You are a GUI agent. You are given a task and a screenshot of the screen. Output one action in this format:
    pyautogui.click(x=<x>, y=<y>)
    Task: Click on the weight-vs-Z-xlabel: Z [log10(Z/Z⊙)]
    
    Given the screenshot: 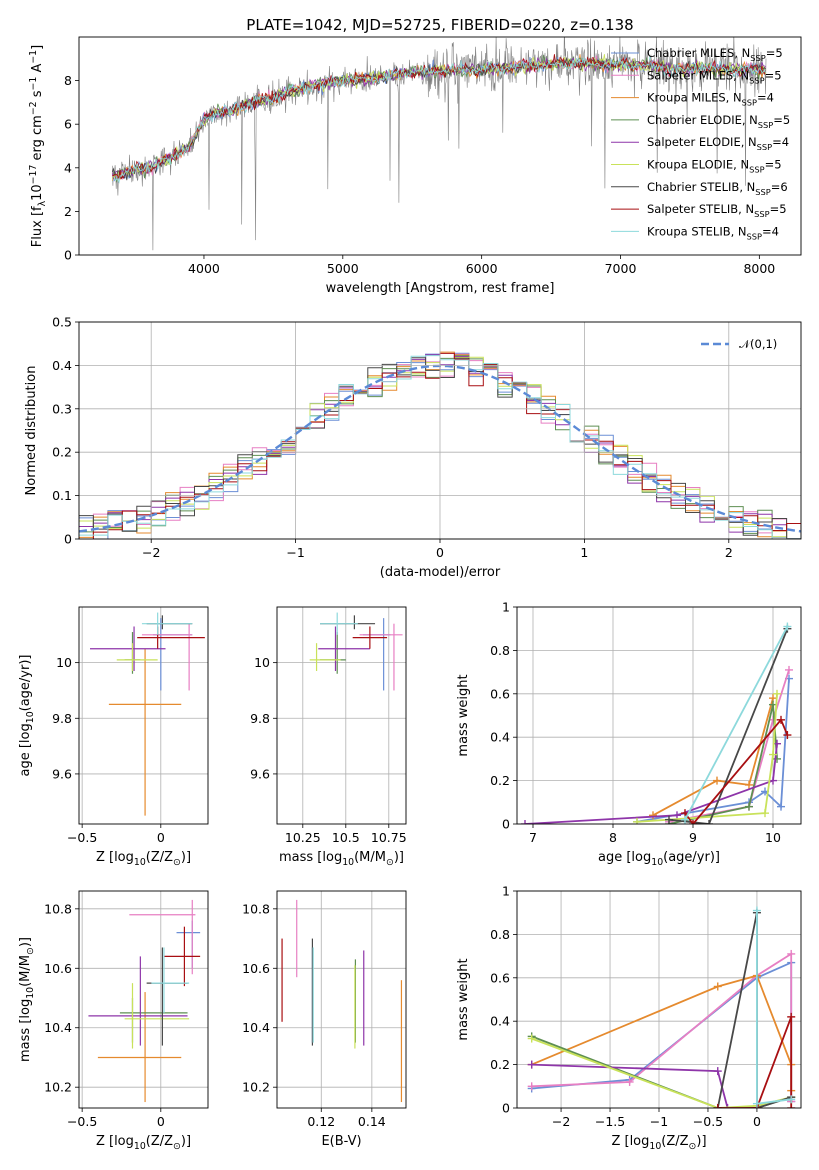 What is the action you would take?
    pyautogui.click(x=658, y=1143)
    